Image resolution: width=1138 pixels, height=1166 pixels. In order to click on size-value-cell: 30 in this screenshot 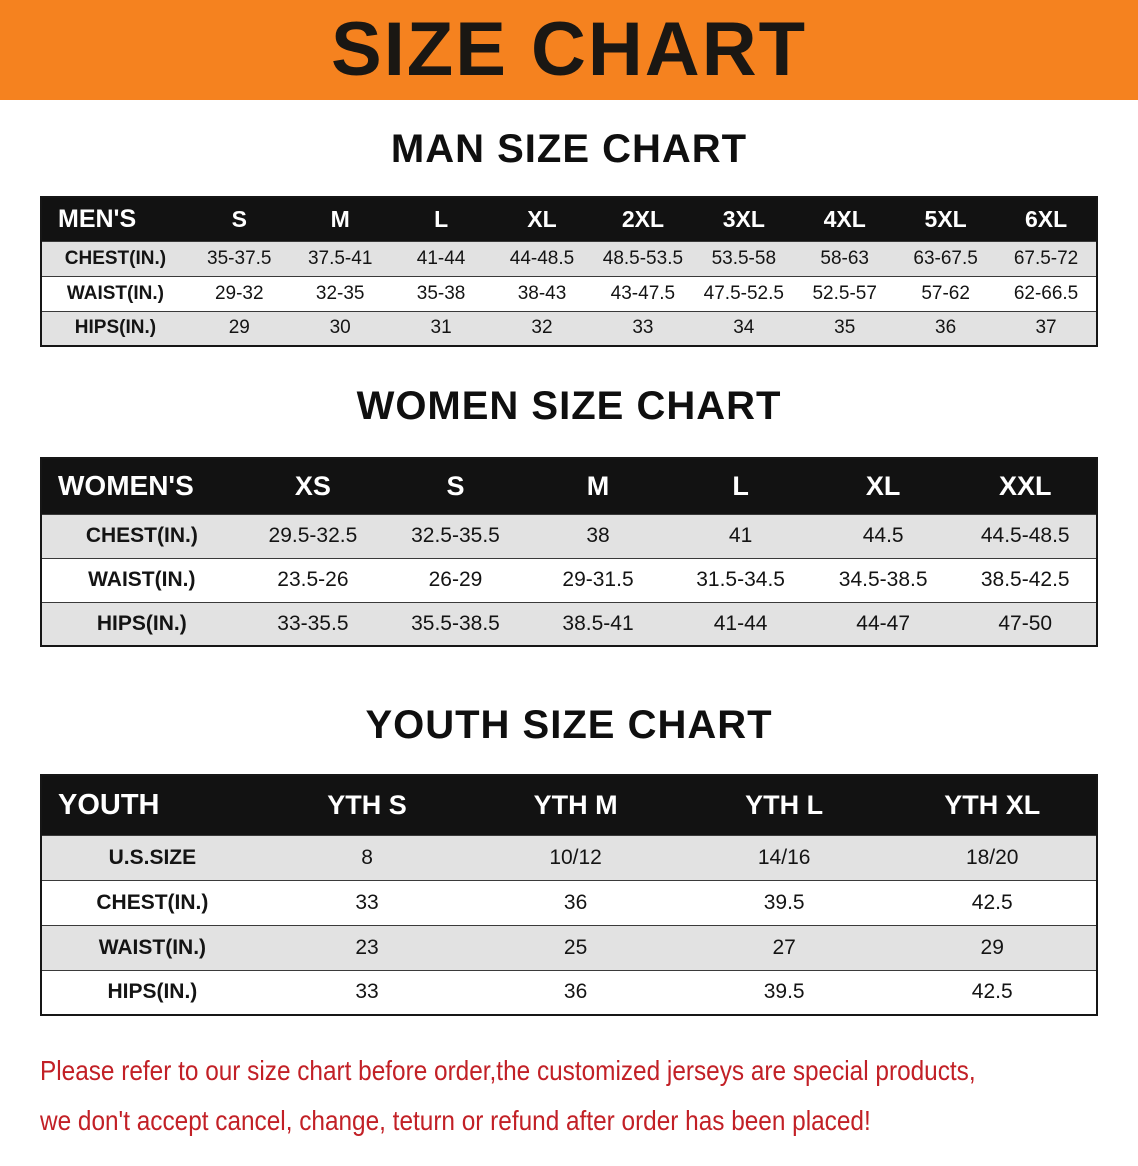, I will do `click(340, 328)`.